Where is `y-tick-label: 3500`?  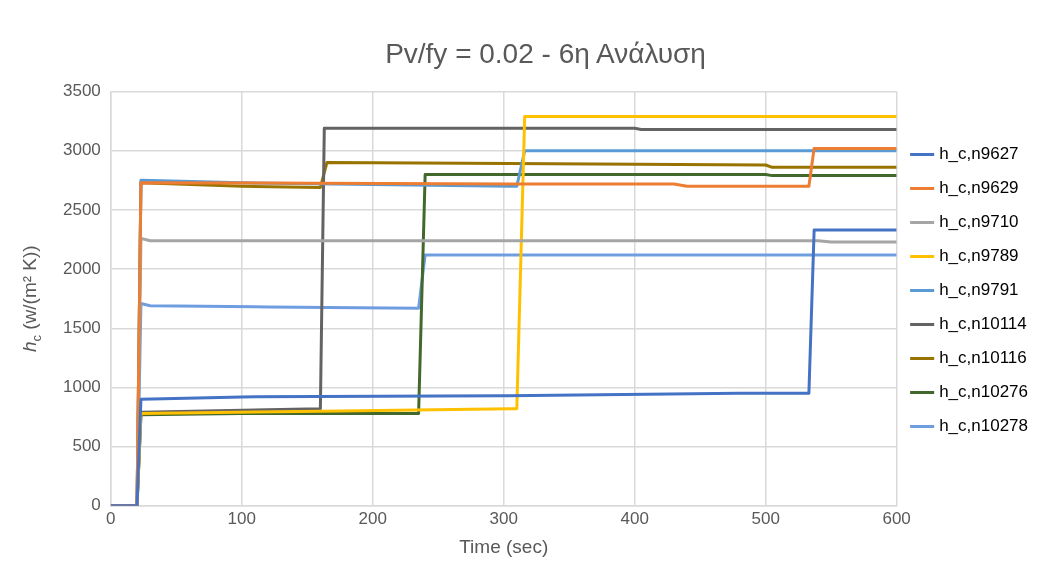
y-tick-label: 3500 is located at coordinates (81, 91).